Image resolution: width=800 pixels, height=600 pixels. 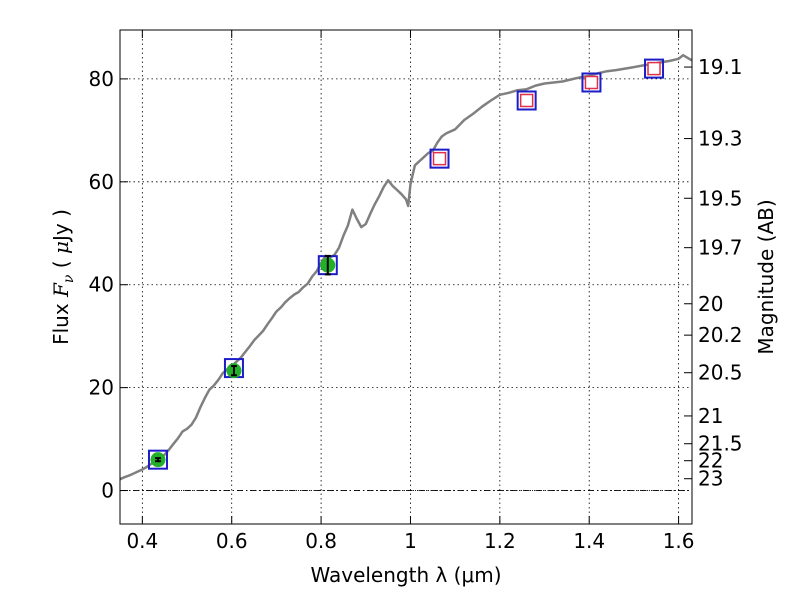 I want to click on y-label-symbol-f: F, so click(x=61, y=290).